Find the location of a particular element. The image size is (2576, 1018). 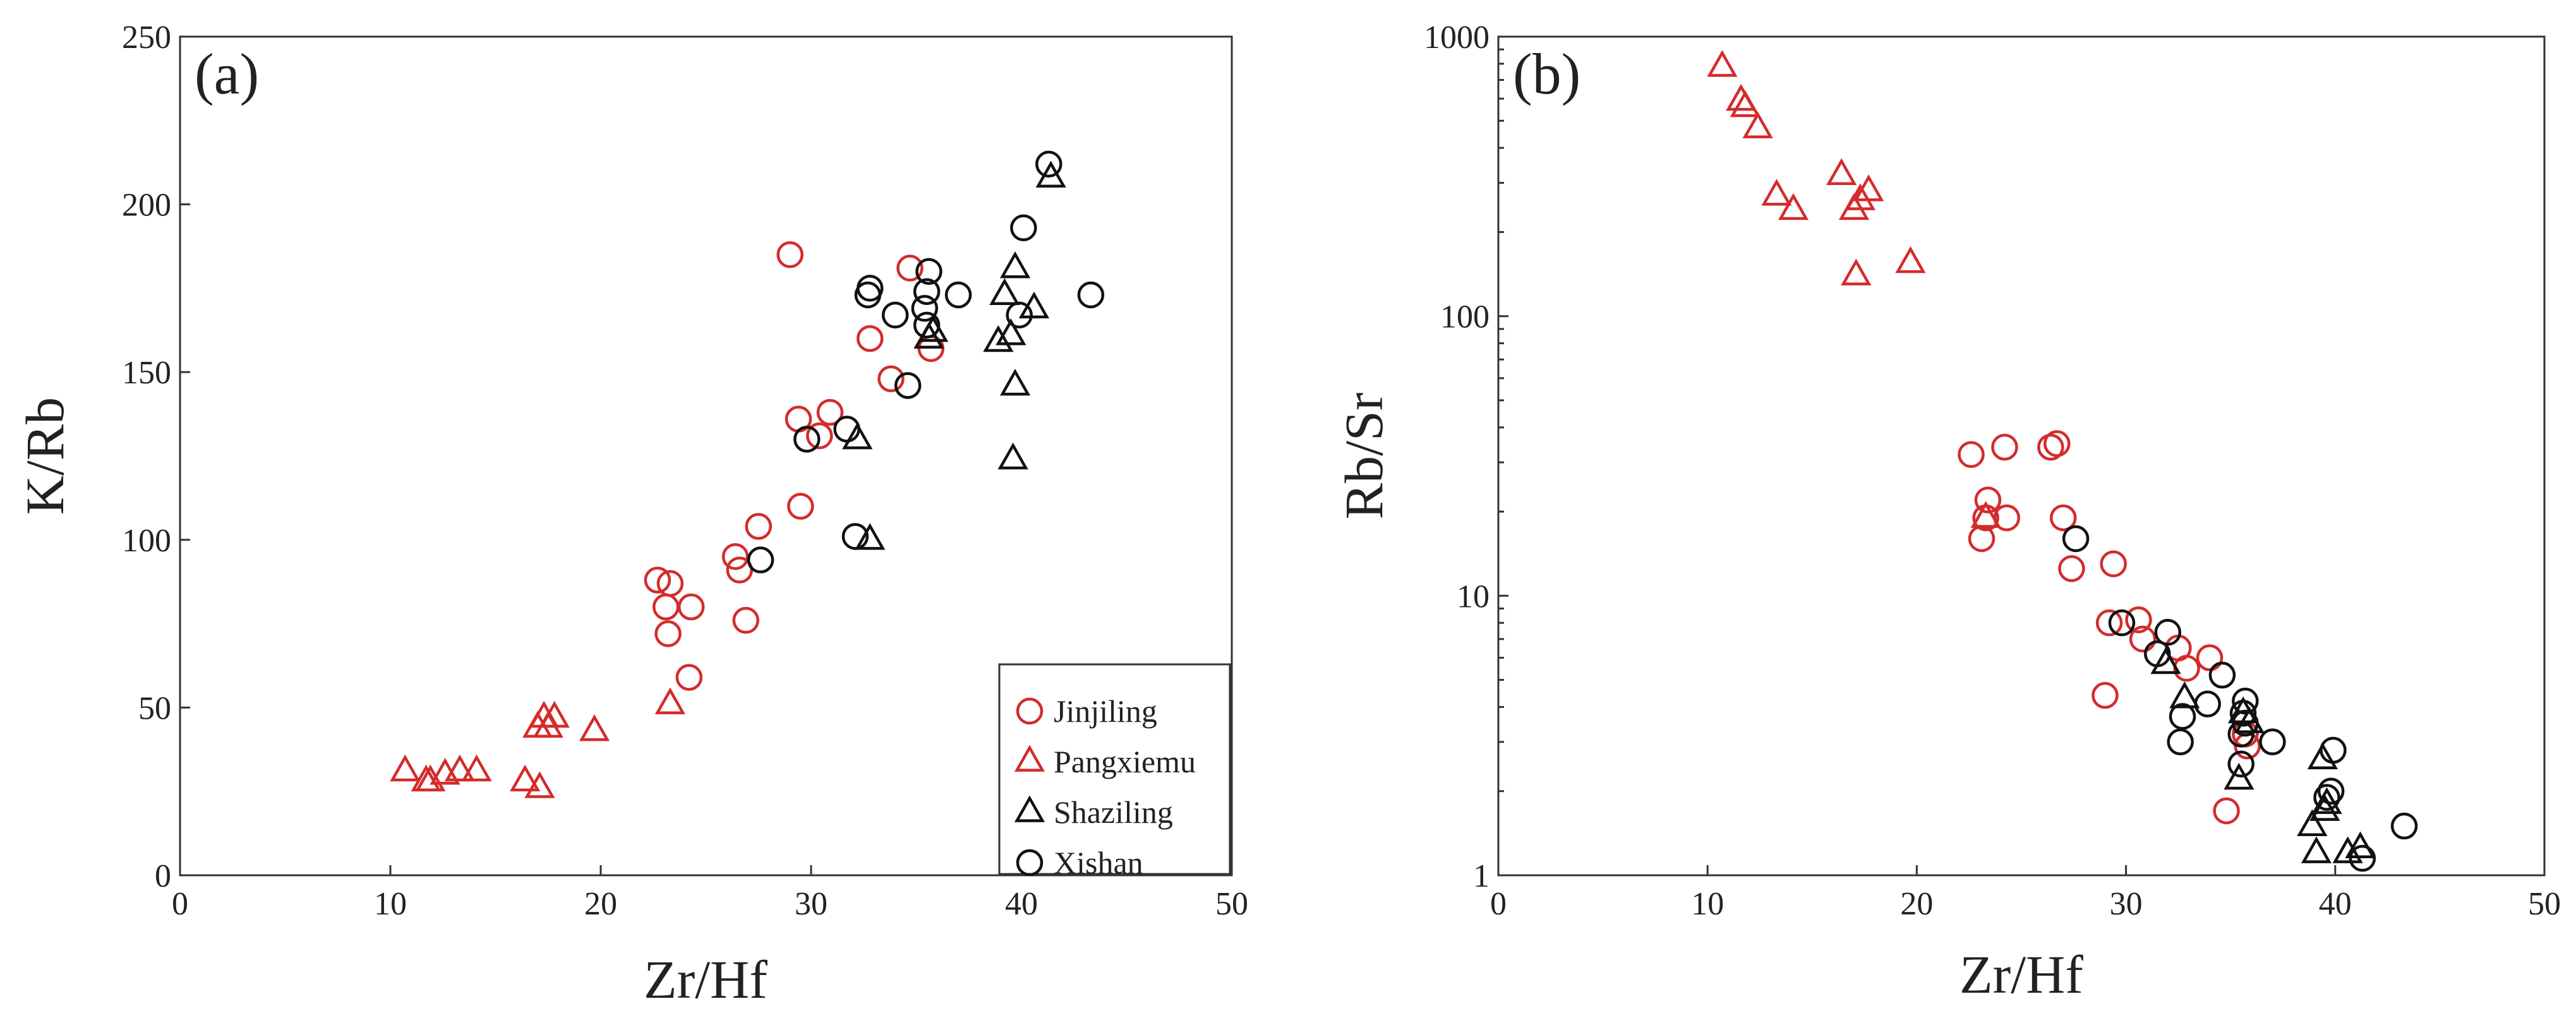

y-tick-label: 1 is located at coordinates (1481, 876).